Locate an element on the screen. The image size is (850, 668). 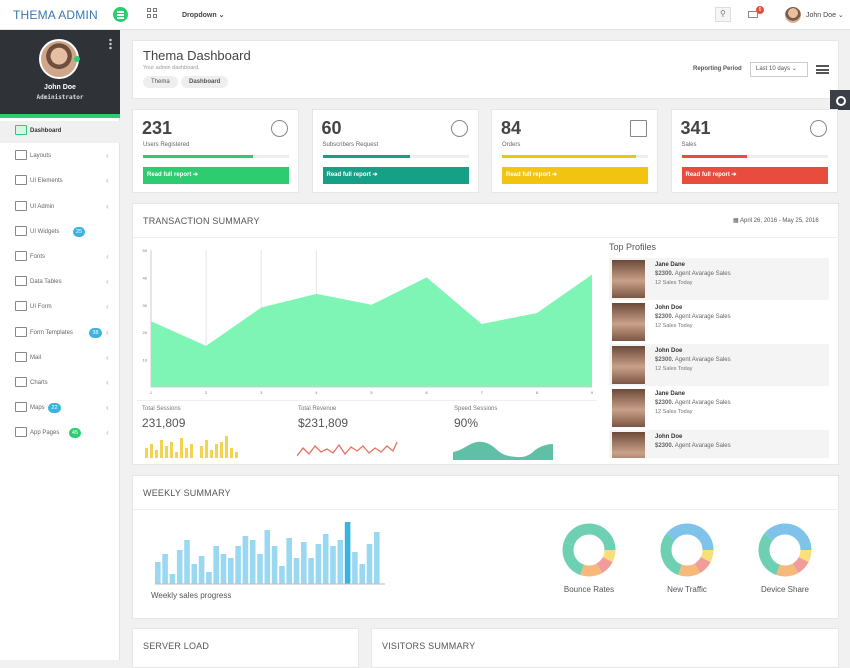
sidebar-item-data-tables: Data Tables ‹ is located at coordinates (60, 283).